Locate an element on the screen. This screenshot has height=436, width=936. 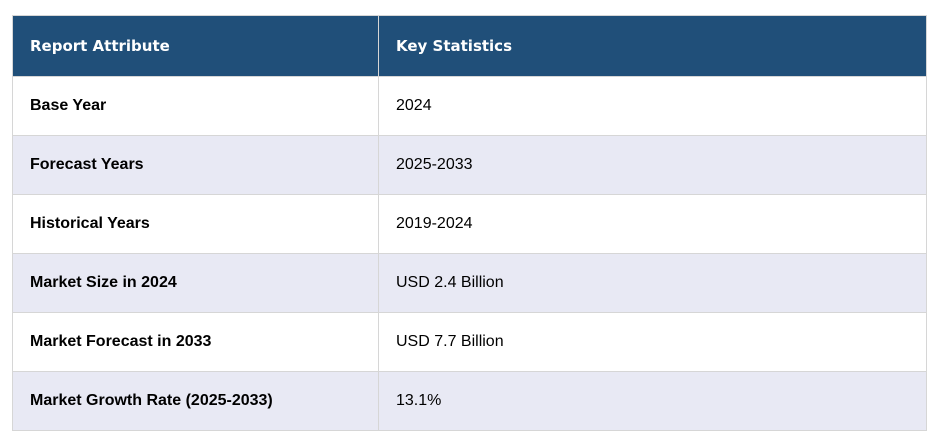
header-report-attribute: Report Attribute is located at coordinates (195, 46).